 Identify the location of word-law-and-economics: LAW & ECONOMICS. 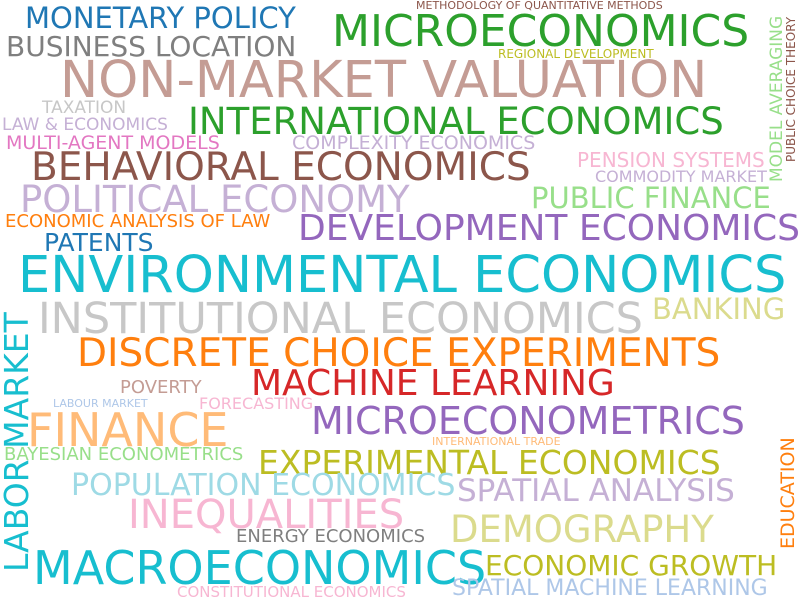
(85, 125).